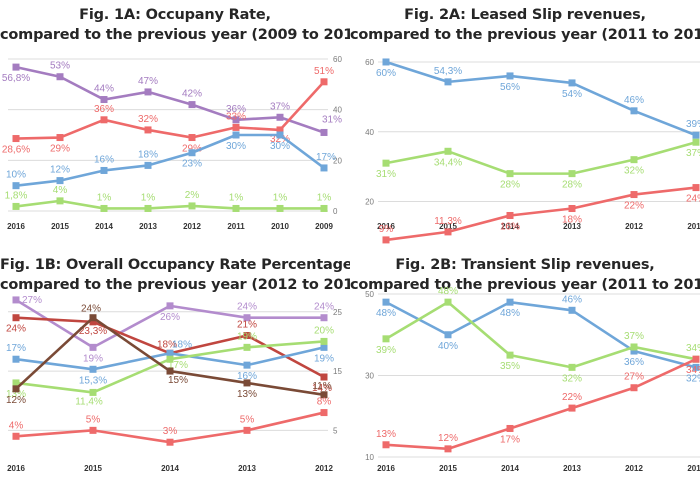  What do you see at coordinates (247, 325) in the screenshot?
I see `data-label: 21%` at bounding box center [247, 325].